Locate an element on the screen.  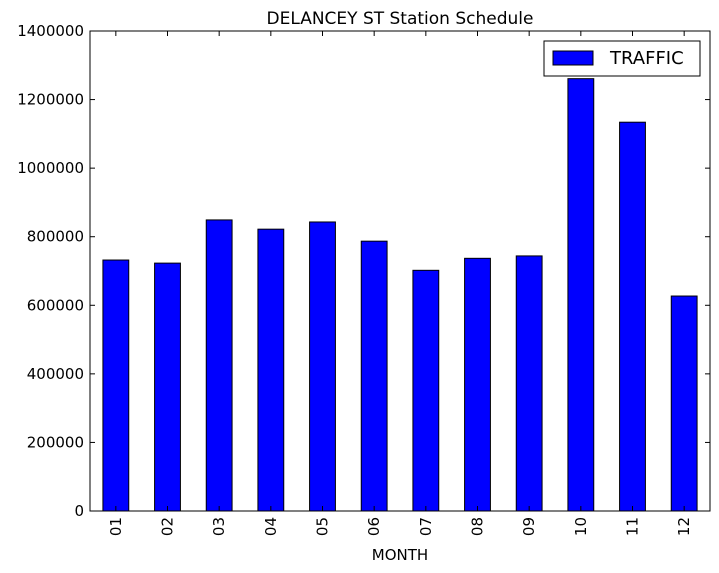
legend-label: TRAFFIC is located at coordinates (646, 58).